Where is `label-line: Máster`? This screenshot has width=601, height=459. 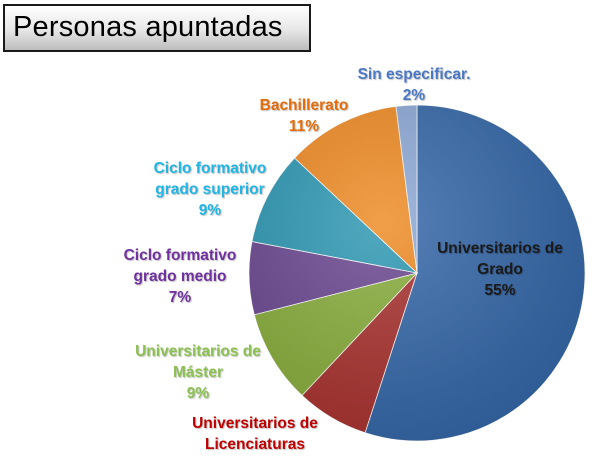 label-line: Máster is located at coordinates (198, 372).